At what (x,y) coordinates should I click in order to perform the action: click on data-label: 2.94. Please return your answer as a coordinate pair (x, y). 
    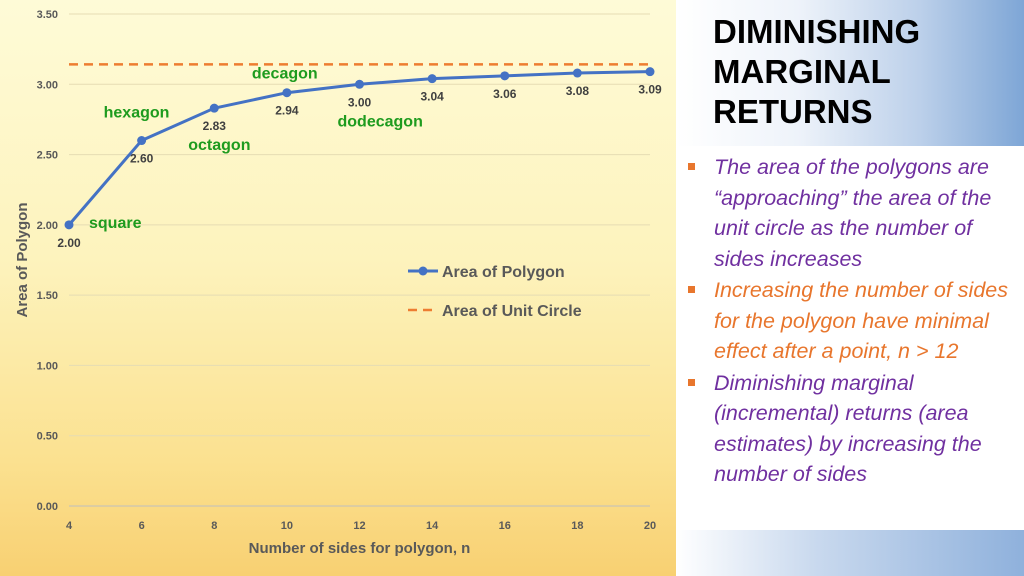
    Looking at the image, I should click on (287, 111).